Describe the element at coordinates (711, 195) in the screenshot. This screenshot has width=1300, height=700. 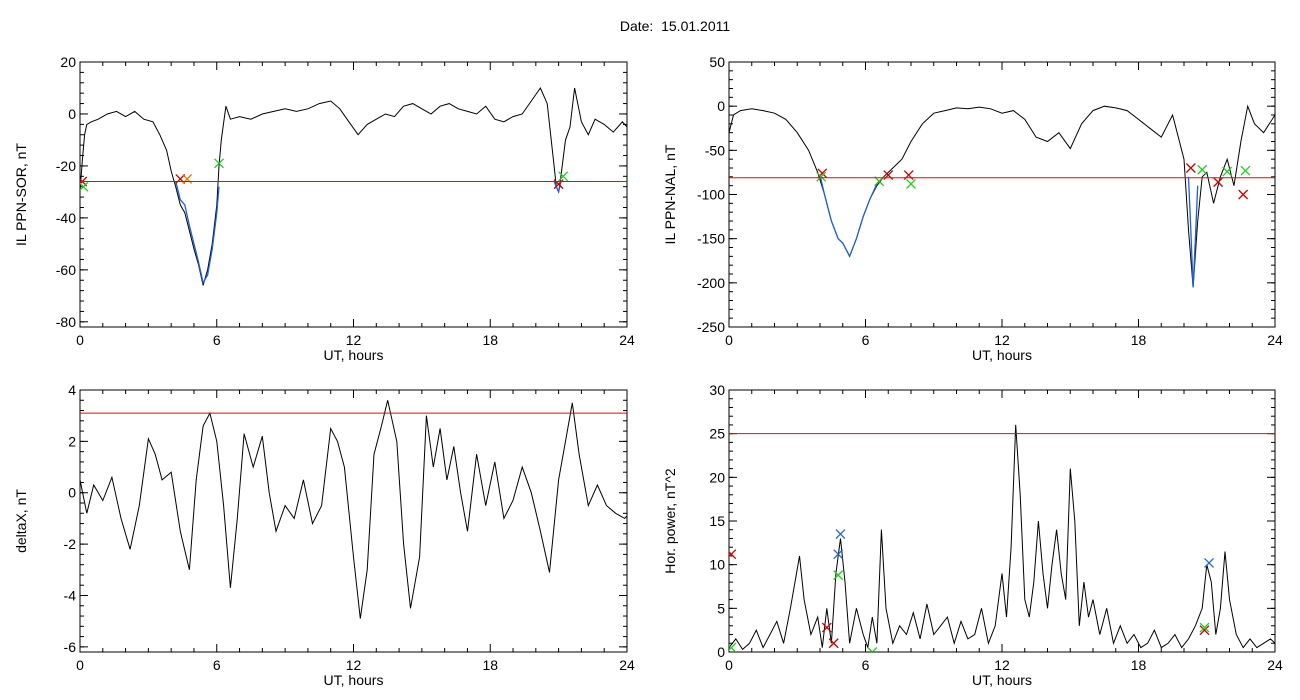
I see `y-tick-label: -100` at that location.